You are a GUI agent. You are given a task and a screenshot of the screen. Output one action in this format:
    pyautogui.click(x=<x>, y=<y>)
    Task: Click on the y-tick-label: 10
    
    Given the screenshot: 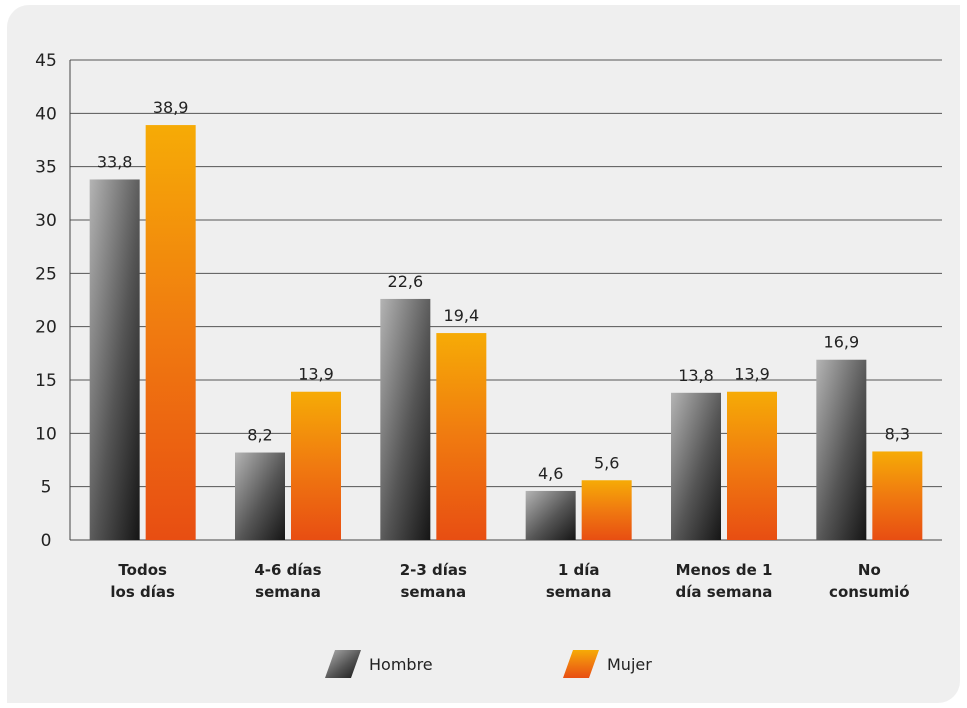 What is the action you would take?
    pyautogui.click(x=46, y=434)
    